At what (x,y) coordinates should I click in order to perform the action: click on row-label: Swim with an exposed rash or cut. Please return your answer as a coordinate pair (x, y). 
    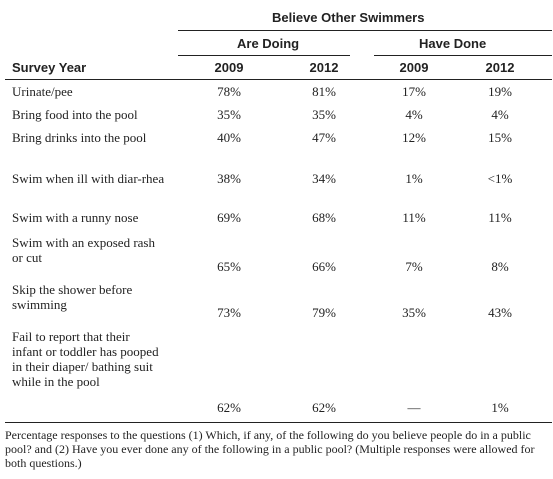
    Looking at the image, I should click on (83, 250).